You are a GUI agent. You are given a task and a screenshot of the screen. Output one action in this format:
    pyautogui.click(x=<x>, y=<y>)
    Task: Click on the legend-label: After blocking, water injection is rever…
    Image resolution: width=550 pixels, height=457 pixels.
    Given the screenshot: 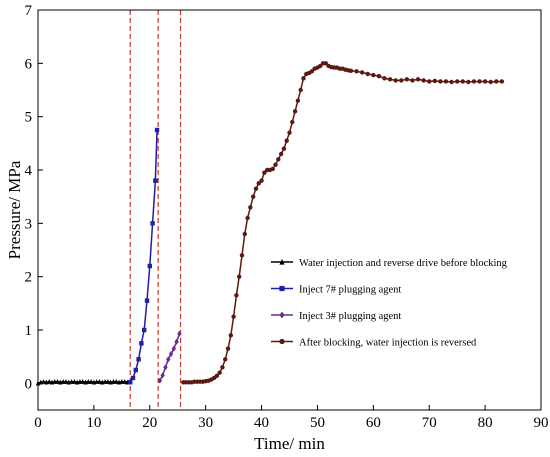 What is the action you would take?
    pyautogui.click(x=388, y=343)
    